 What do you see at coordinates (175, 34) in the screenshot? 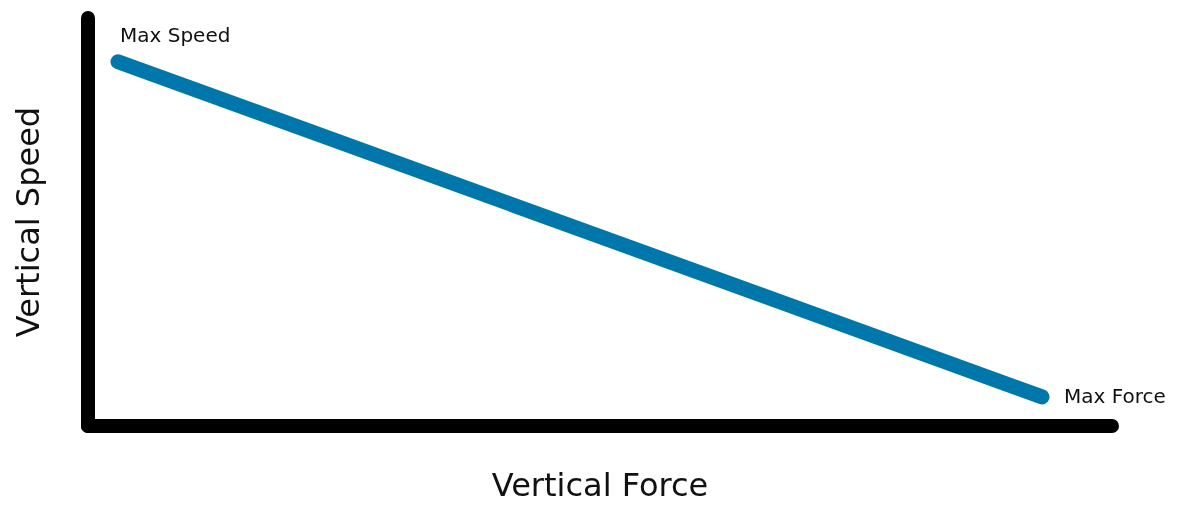
I see `text: Max Speed` at bounding box center [175, 34].